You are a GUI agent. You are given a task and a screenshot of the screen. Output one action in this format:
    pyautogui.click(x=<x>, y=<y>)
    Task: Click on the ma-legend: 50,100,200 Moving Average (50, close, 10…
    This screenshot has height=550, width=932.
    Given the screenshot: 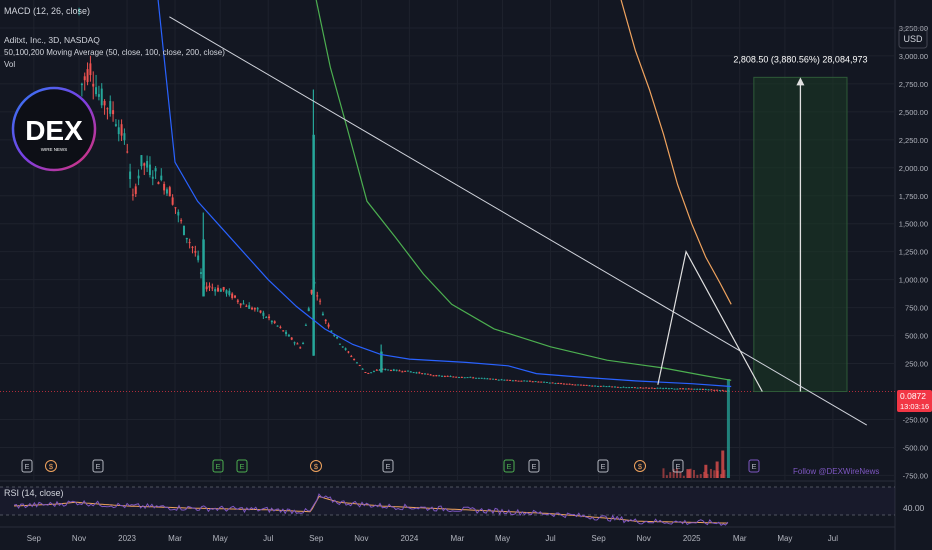 What is the action you would take?
    pyautogui.click(x=114, y=52)
    